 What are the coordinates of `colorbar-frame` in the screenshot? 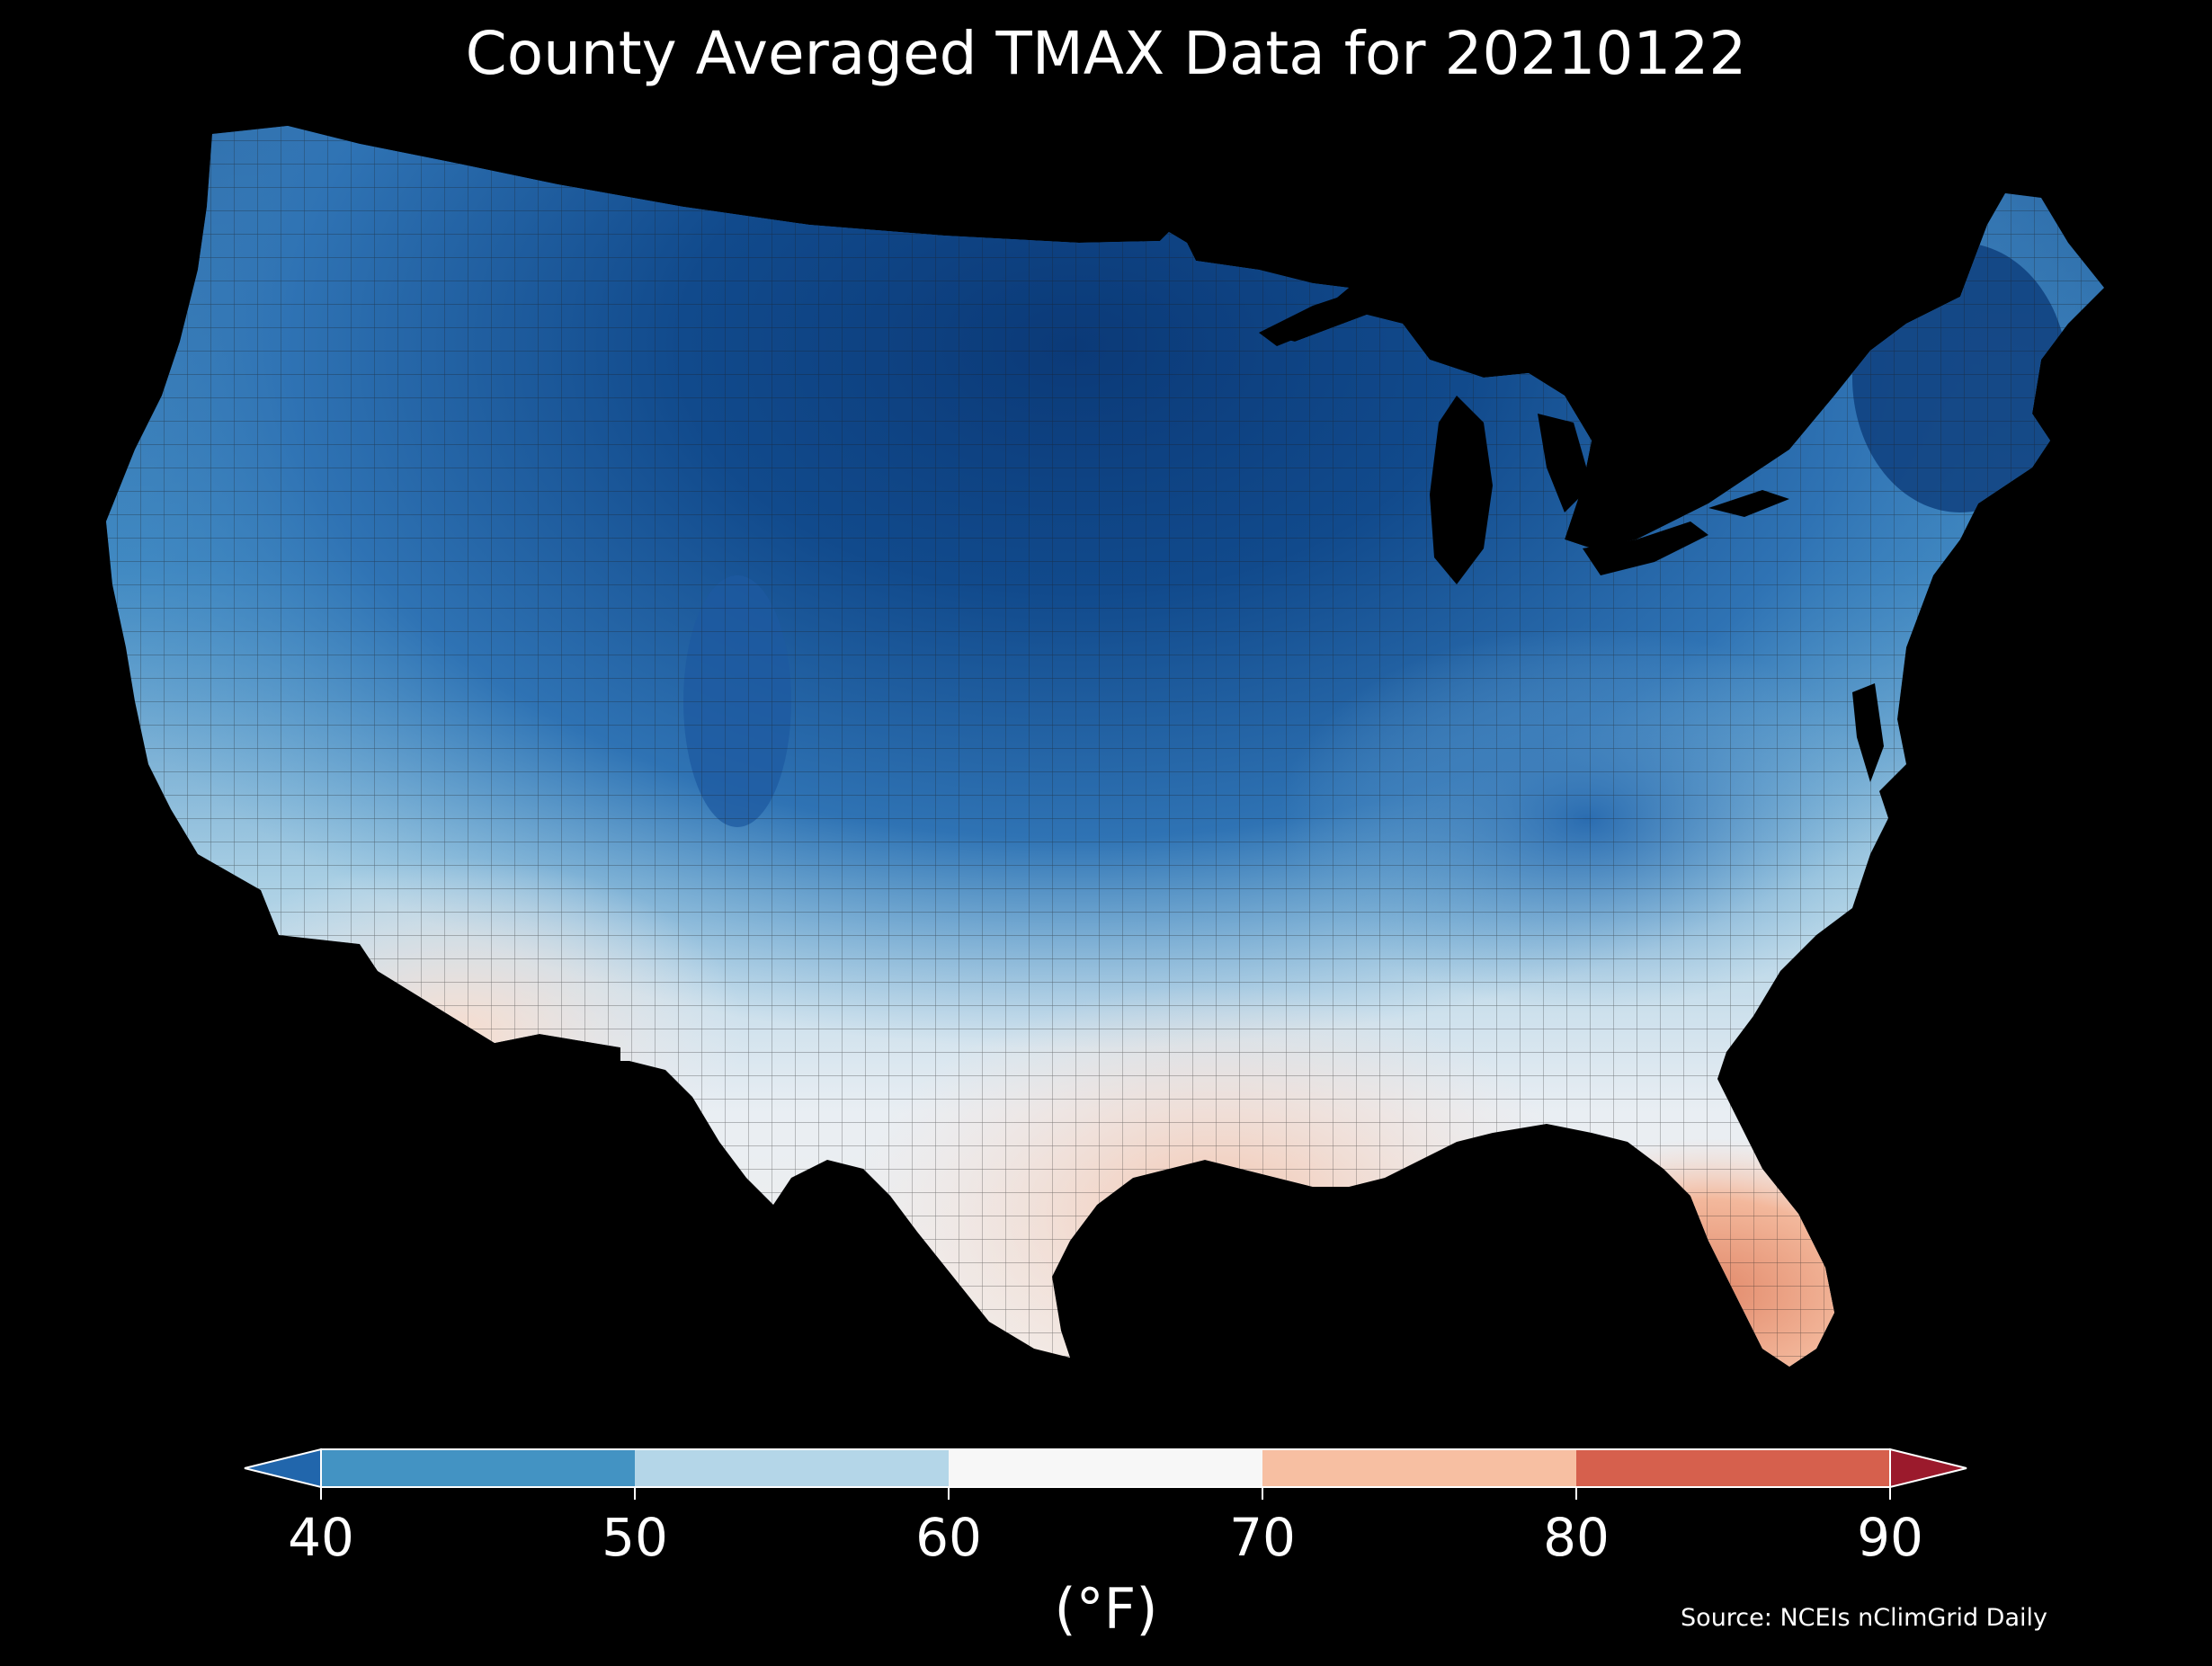 It's located at (1105, 1468).